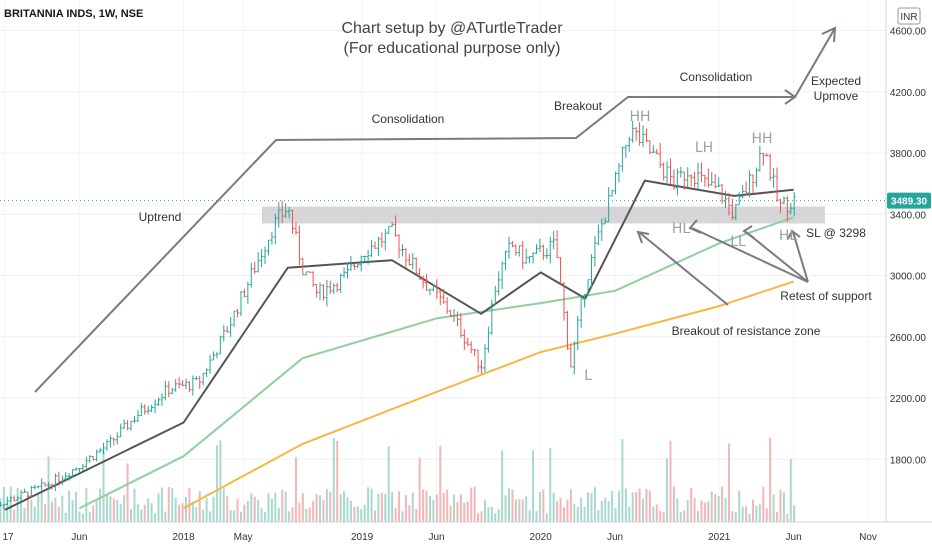 The width and height of the screenshot is (932, 550). What do you see at coordinates (836, 233) in the screenshot?
I see `stop-loss-label: SL @ 3298` at bounding box center [836, 233].